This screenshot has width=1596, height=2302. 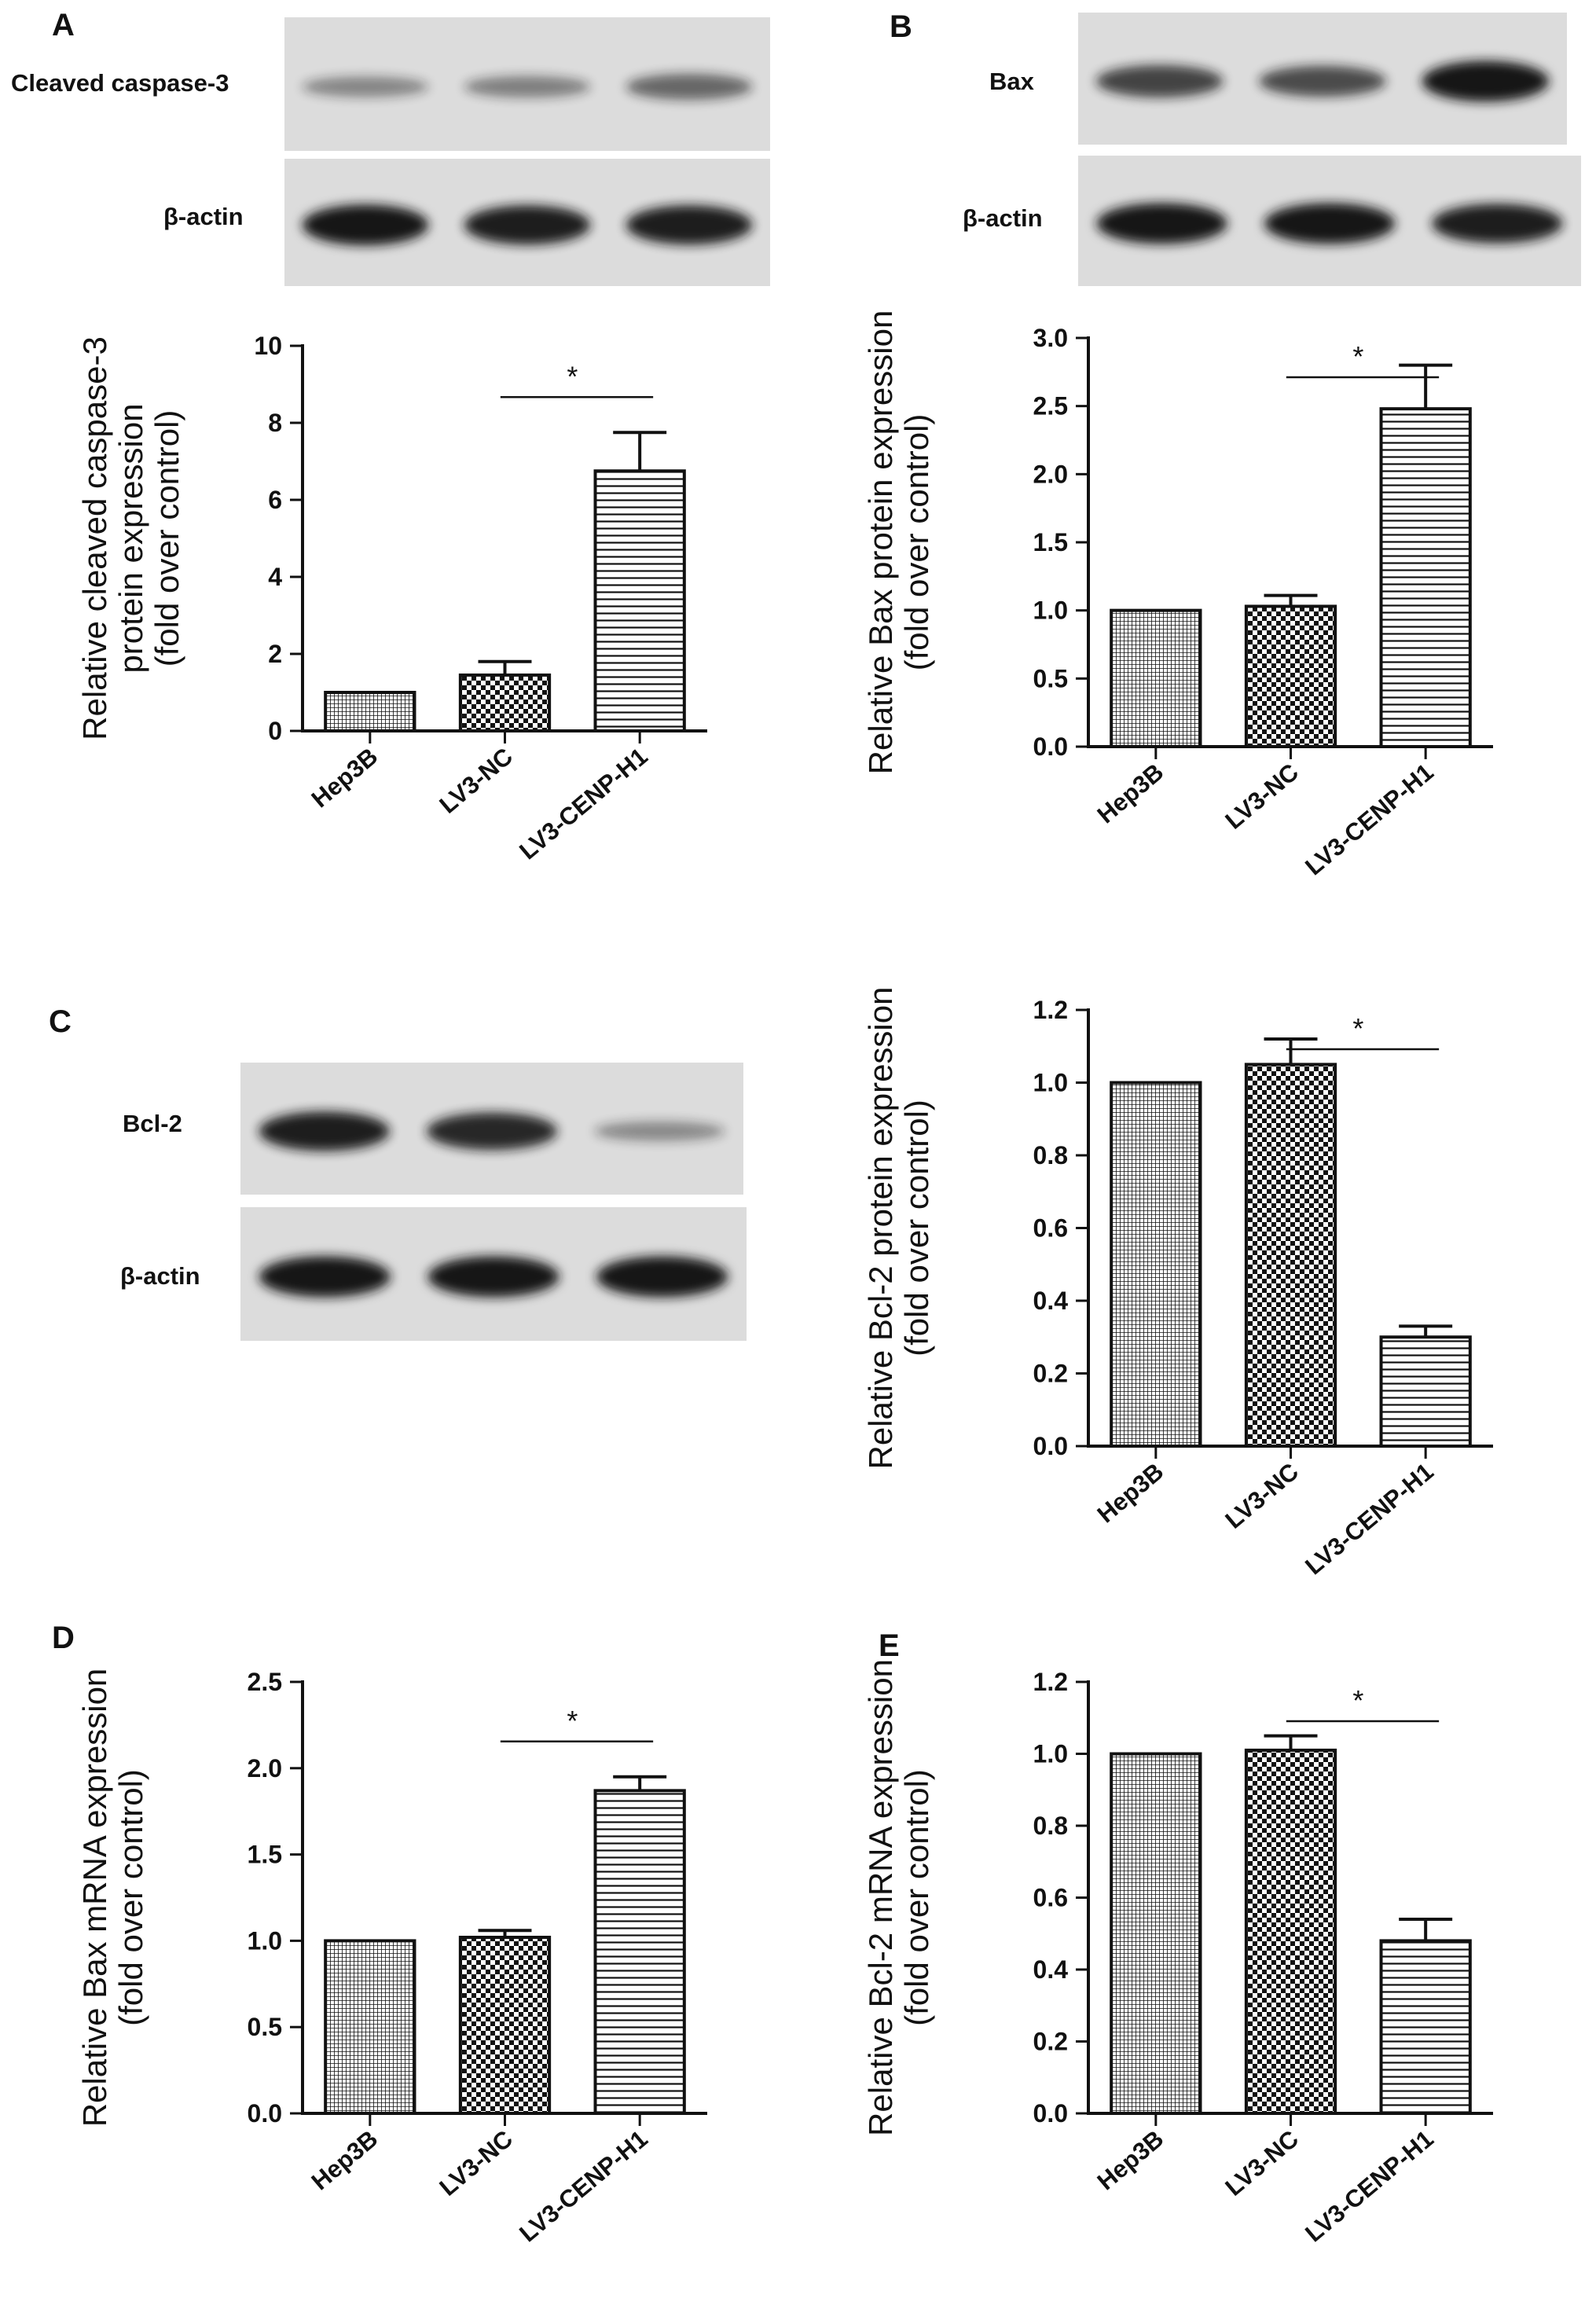 What do you see at coordinates (275, 654) in the screenshot?
I see `y-tick-label: 2` at bounding box center [275, 654].